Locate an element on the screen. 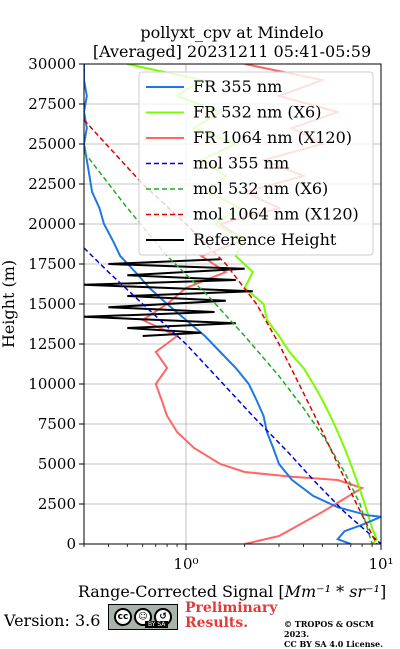  y-tick-label: 20000 is located at coordinates (52, 224).